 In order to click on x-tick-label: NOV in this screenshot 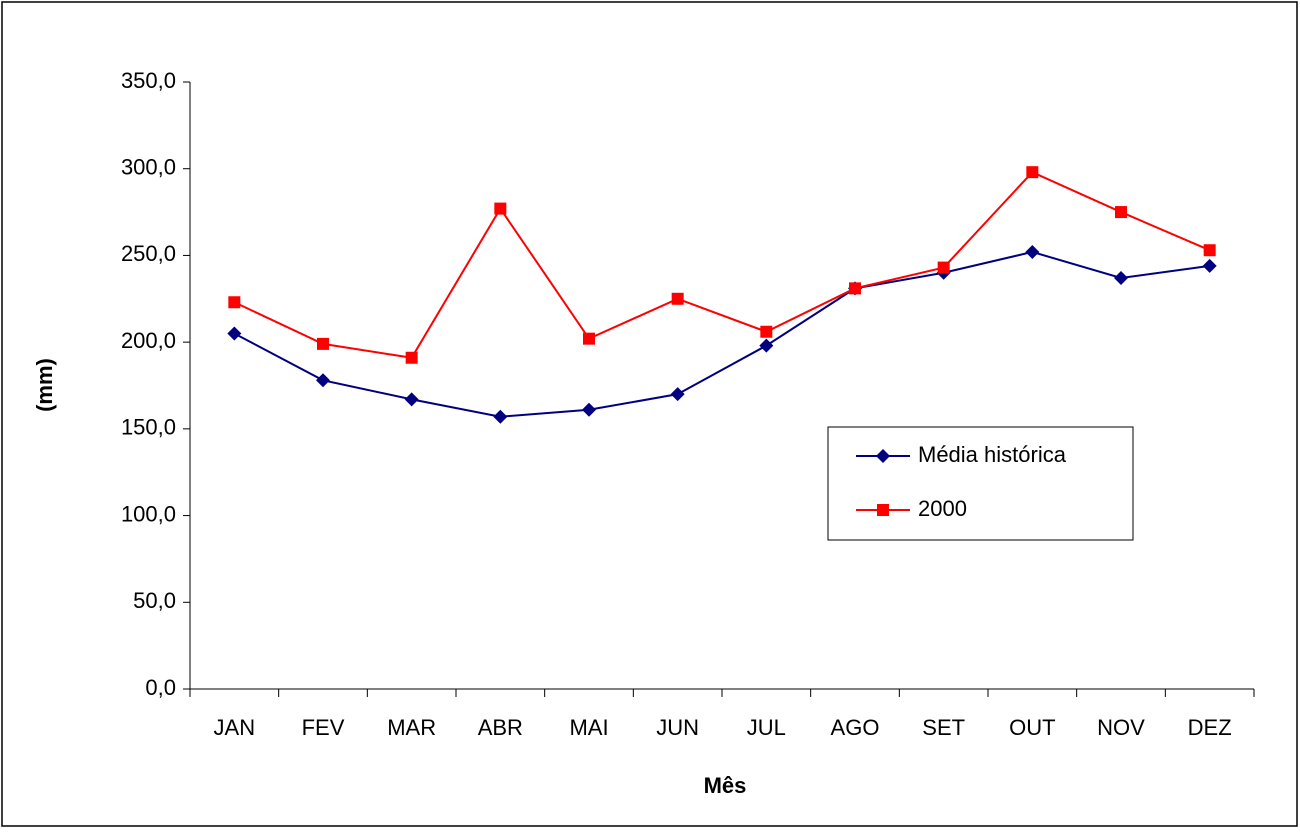, I will do `click(1121, 727)`.